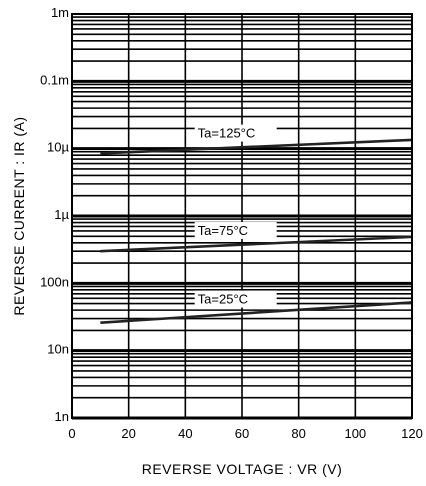 This screenshot has height=486, width=426. What do you see at coordinates (58, 349) in the screenshot?
I see `y-tick-label: 10n` at bounding box center [58, 349].